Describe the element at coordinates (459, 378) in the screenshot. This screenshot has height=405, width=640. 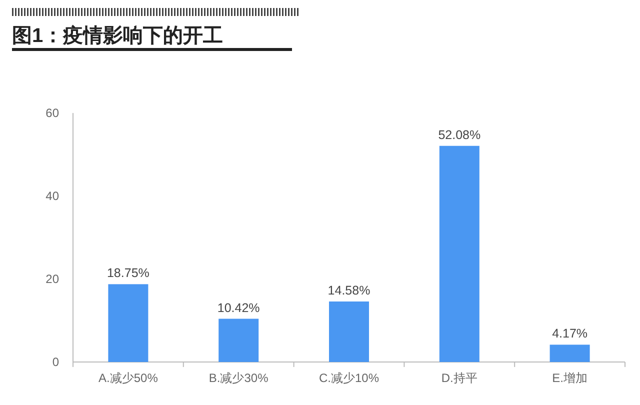
I see `x-tick-label: D.持平` at that location.